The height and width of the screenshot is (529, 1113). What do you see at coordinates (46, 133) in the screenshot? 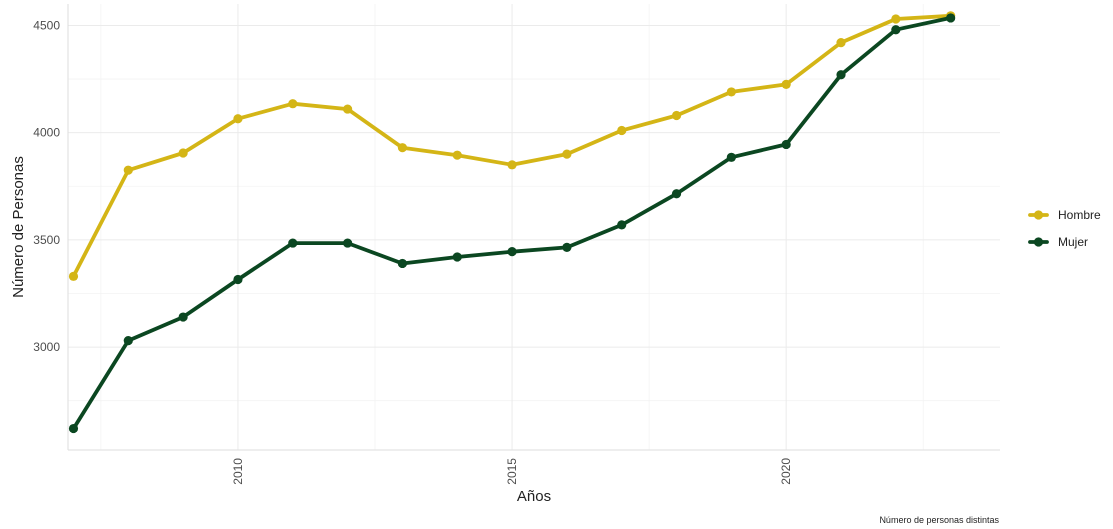
I see `y-tick-label: 4000` at bounding box center [46, 133].